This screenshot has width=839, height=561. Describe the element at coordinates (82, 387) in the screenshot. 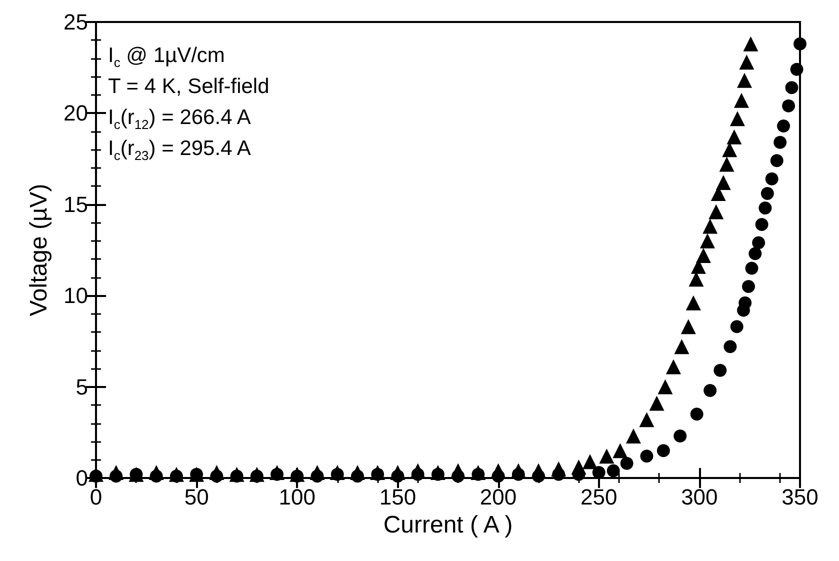

I see `y-tick-label: 5` at that location.